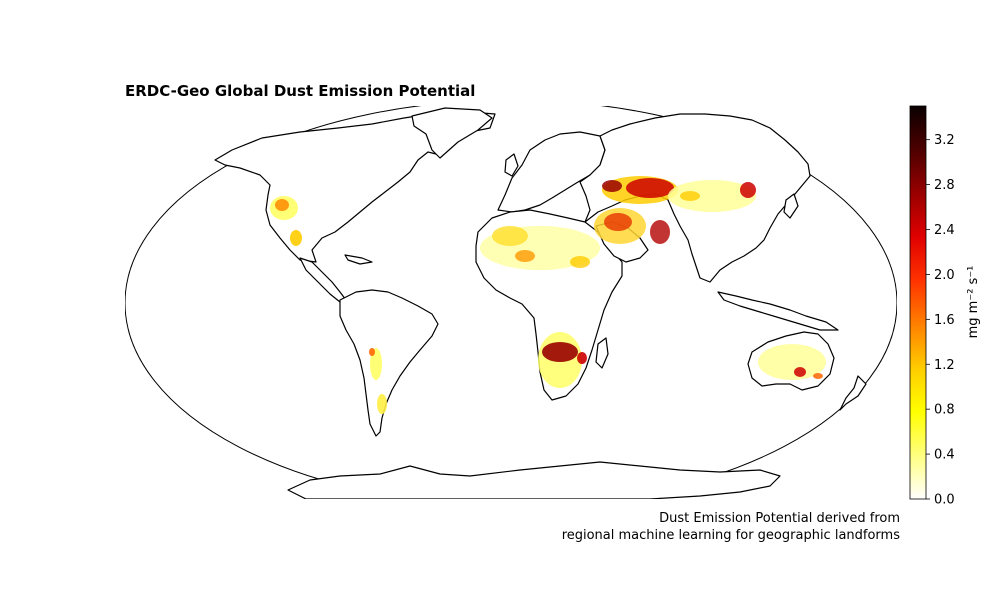 This screenshot has width=1000, height=600. What do you see at coordinates (944, 365) in the screenshot?
I see `colorbar-tick-label: 1.2` at bounding box center [944, 365].